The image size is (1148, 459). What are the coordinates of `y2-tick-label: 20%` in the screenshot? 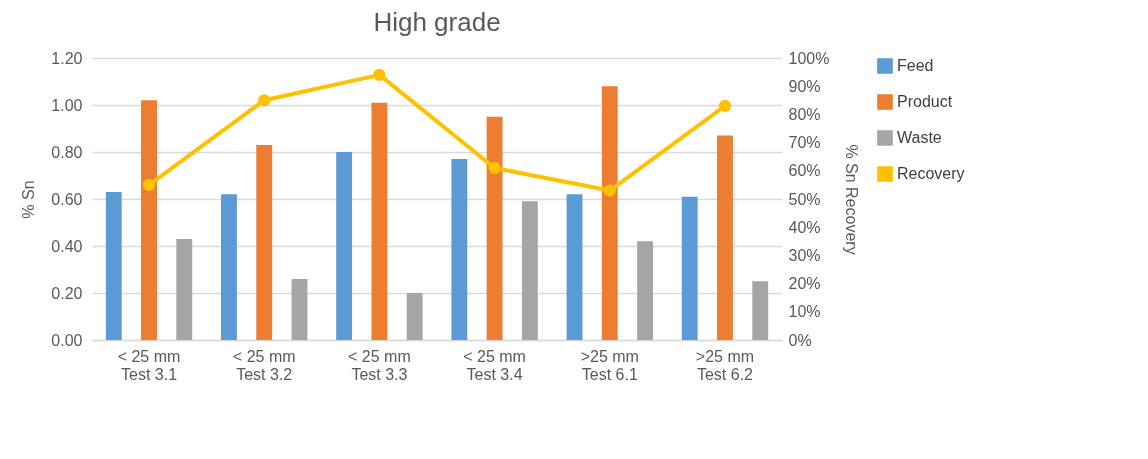 It's located at (804, 284).